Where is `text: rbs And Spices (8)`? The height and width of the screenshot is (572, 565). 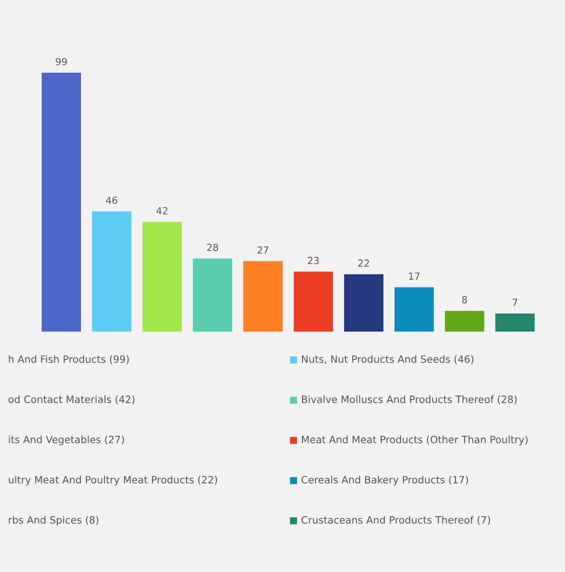 text: rbs And Spices (8) is located at coordinates (53, 521).